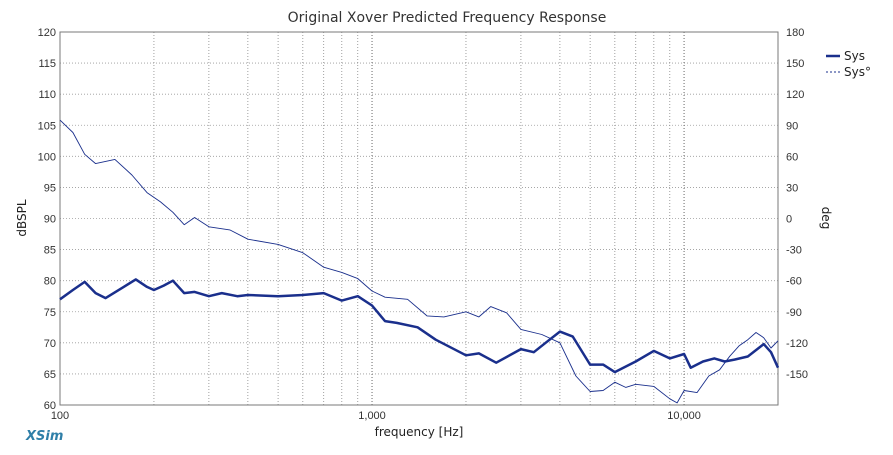  I want to click on x-axis-label: frequency [Hz], so click(419, 432).